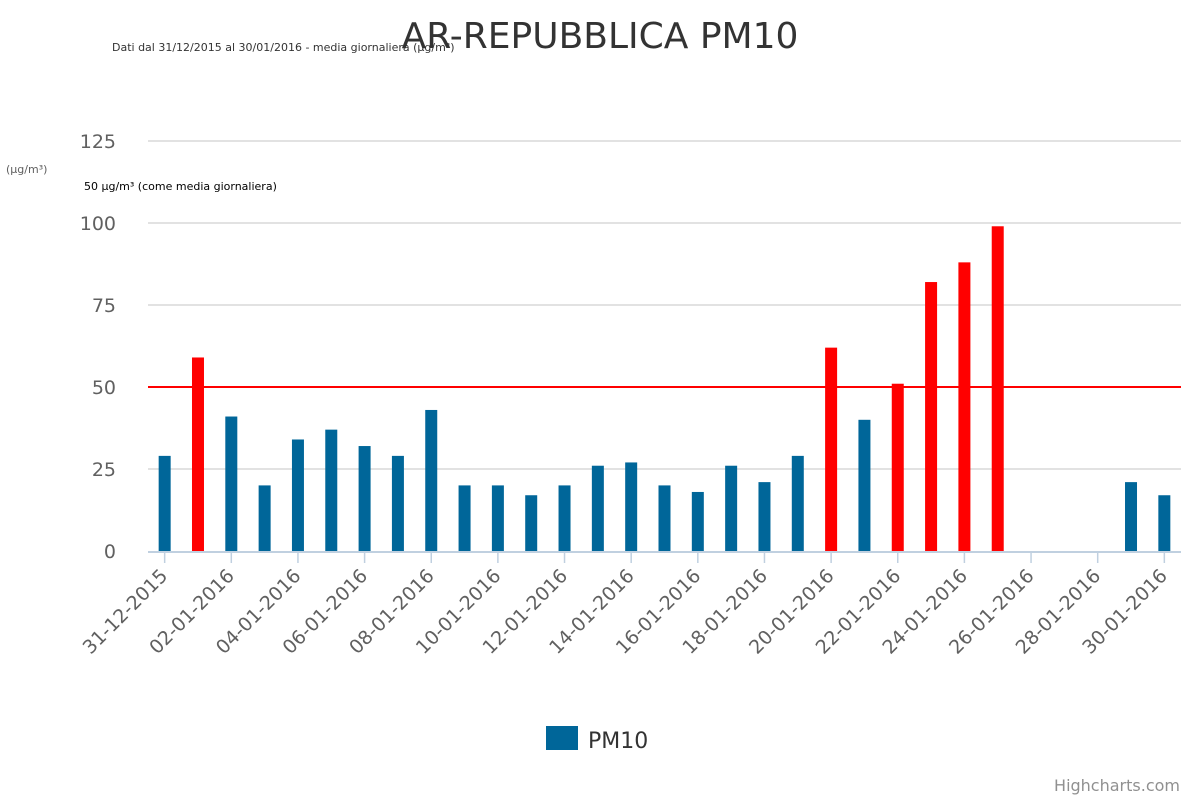  What do you see at coordinates (1117, 785) in the screenshot?
I see `credits-link: Highcharts.com` at bounding box center [1117, 785].